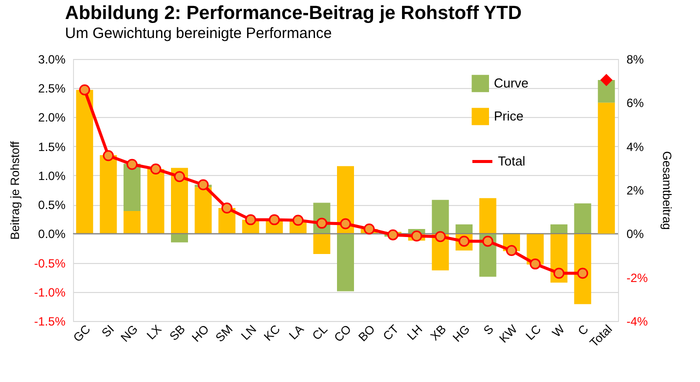  What do you see at coordinates (154, 332) in the screenshot?
I see `x-tick-label: LX` at bounding box center [154, 332].